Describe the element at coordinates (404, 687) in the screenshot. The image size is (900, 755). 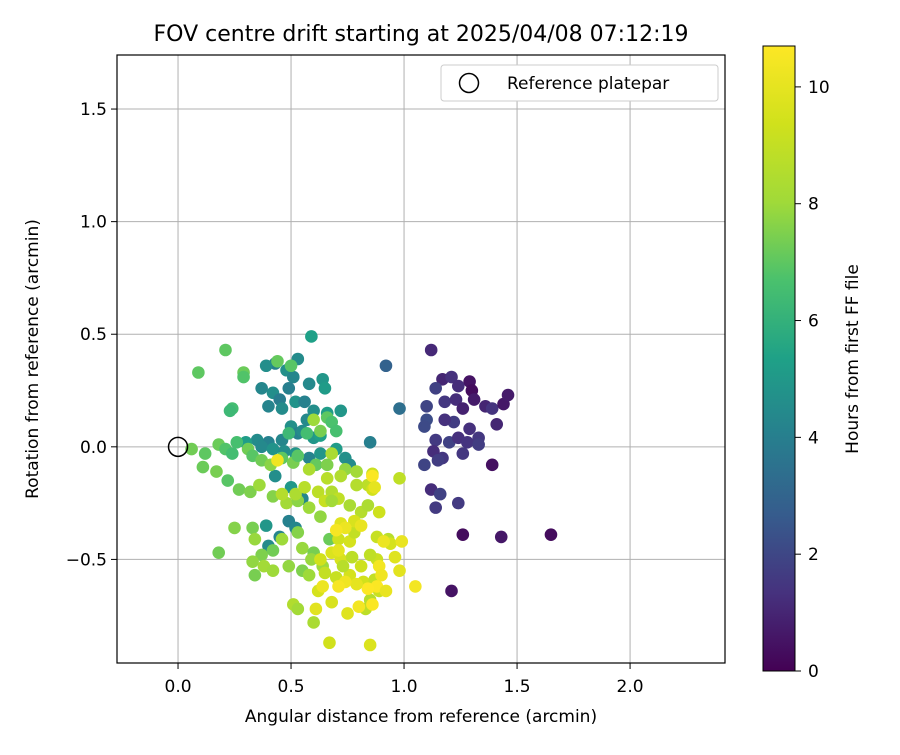
I see `x-tick-label: 1.0` at that location.